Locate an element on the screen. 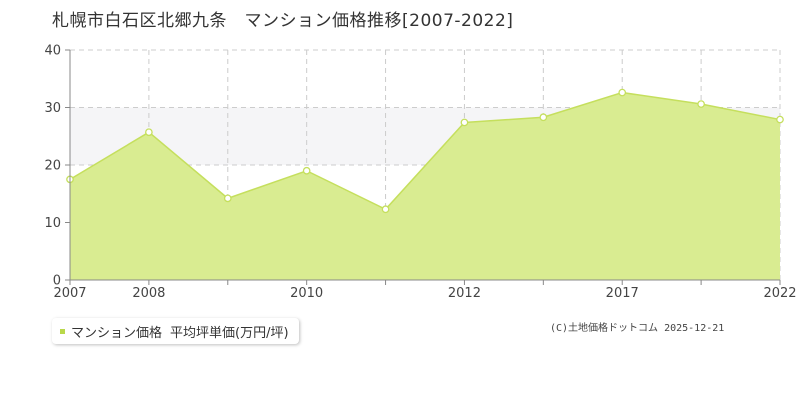  y-tick-labels: 0 10 20 30 40 is located at coordinates (52, 166).